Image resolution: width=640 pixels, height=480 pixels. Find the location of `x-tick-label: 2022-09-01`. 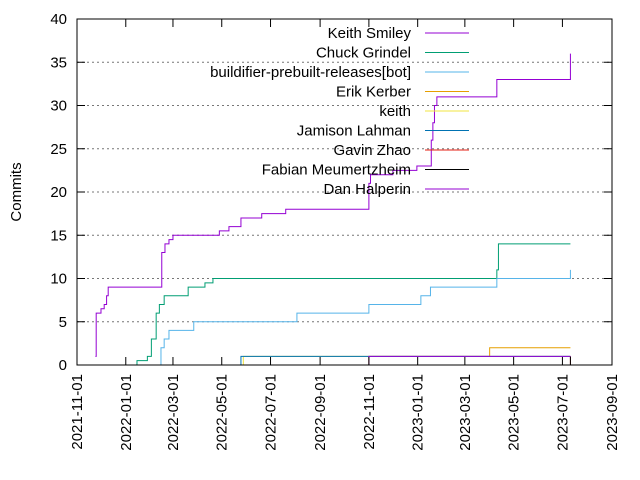

x-tick-label: 2022-09-01 is located at coordinates (320, 412).